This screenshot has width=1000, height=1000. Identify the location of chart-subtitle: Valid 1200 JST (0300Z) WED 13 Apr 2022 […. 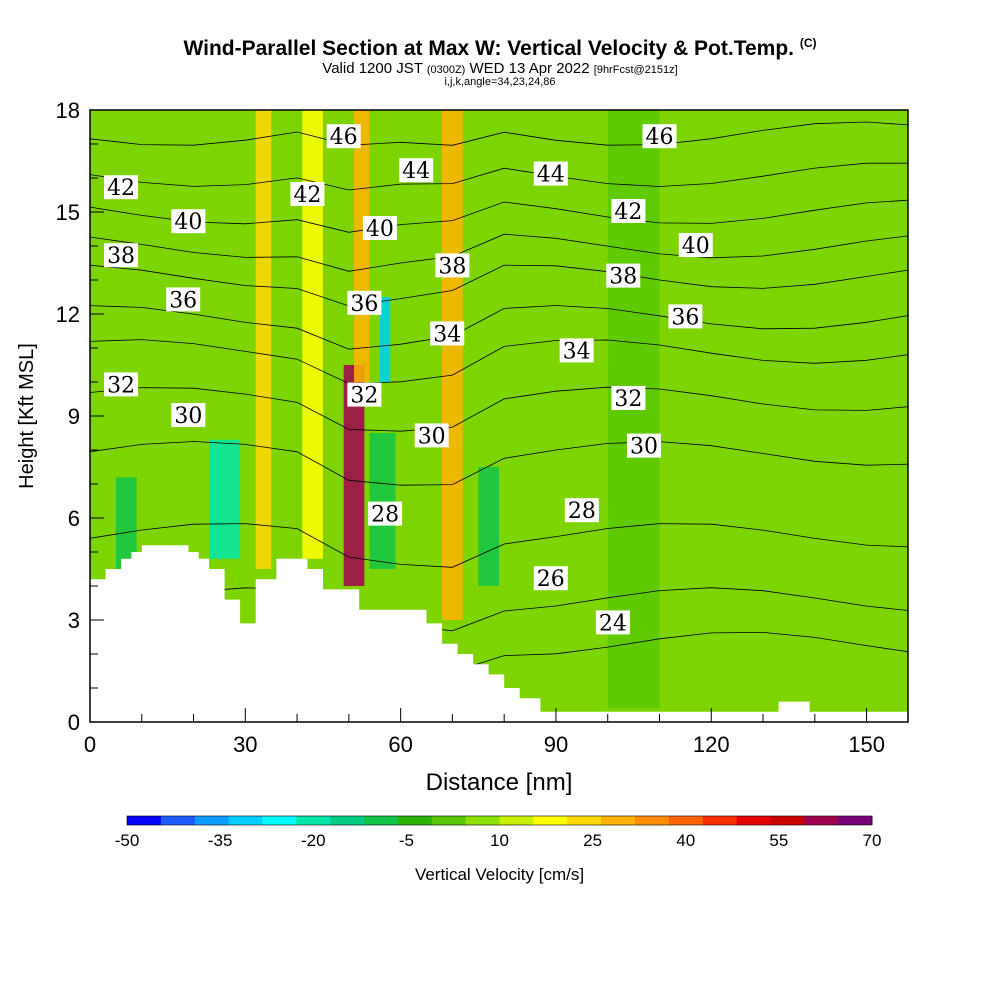
(500, 68).